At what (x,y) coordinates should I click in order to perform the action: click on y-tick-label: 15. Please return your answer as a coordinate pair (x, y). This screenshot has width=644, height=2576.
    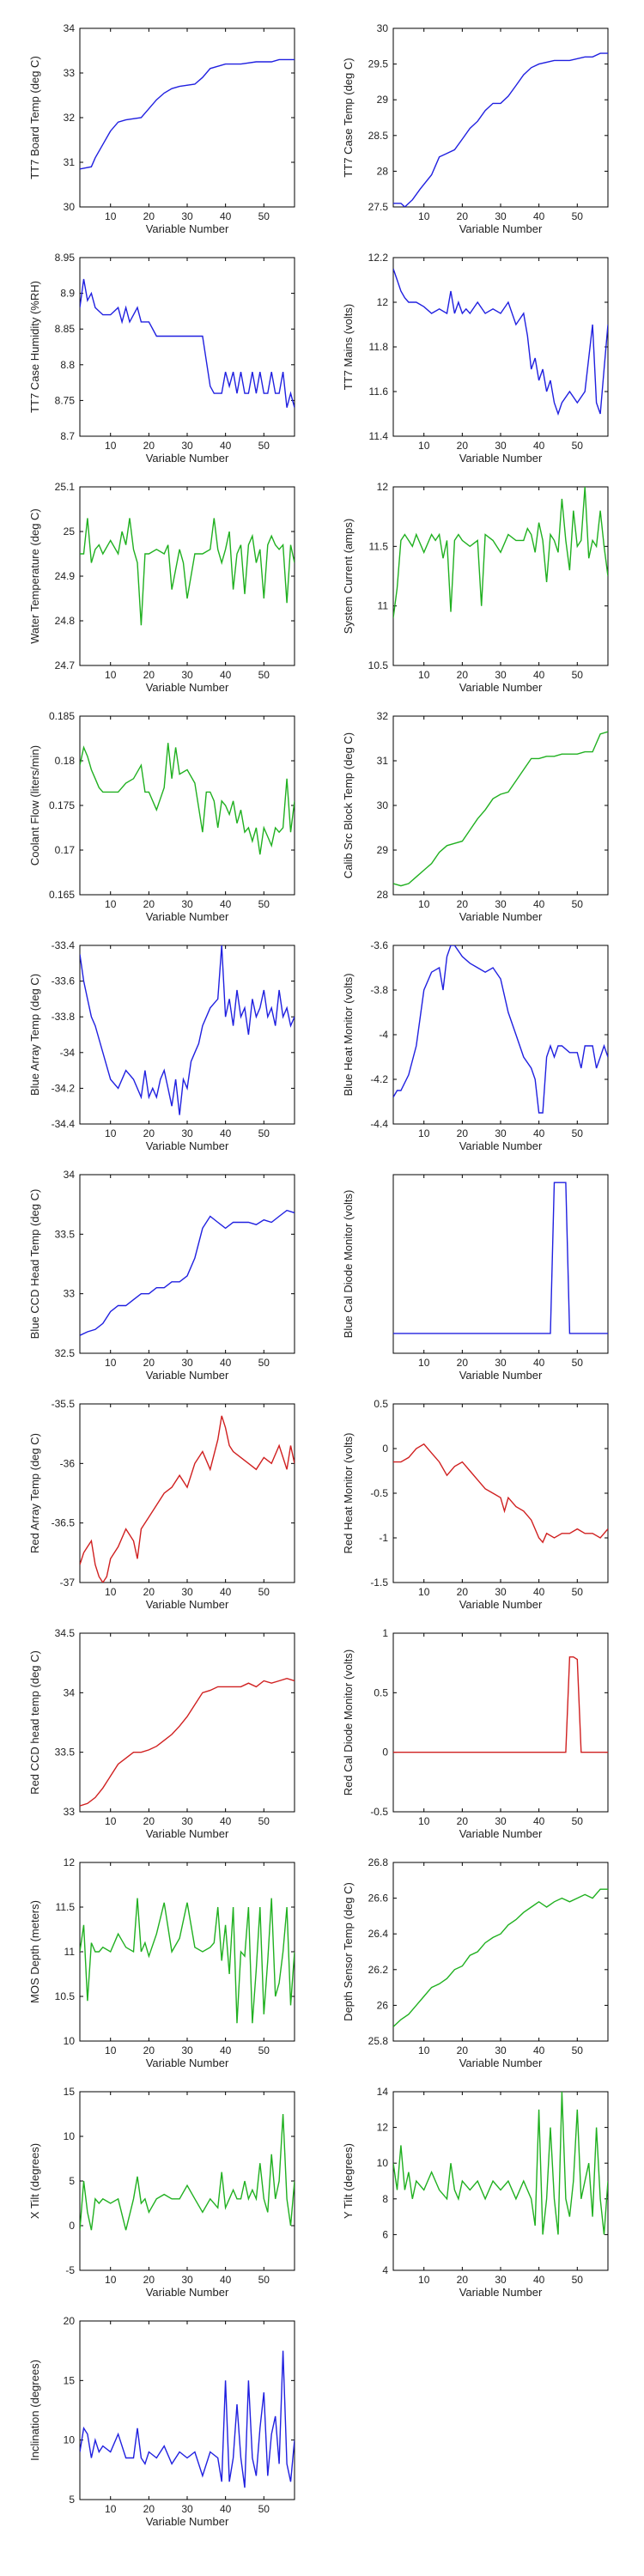
    Looking at the image, I should click on (70, 2380).